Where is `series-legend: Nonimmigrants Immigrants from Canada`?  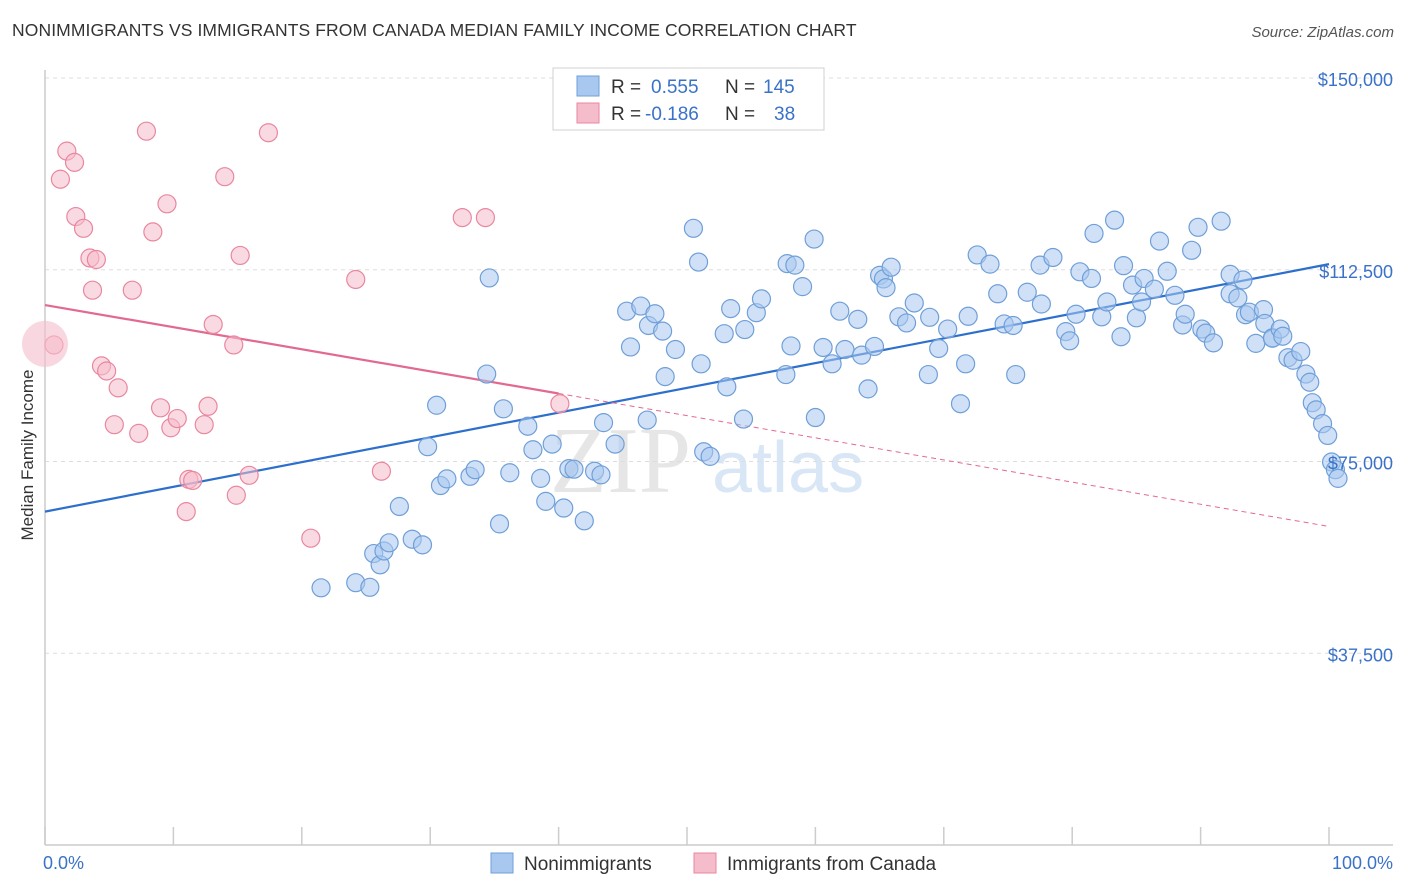
series-legend: Nonimmigrants Immigrants from Canada is located at coordinates (713, 863).